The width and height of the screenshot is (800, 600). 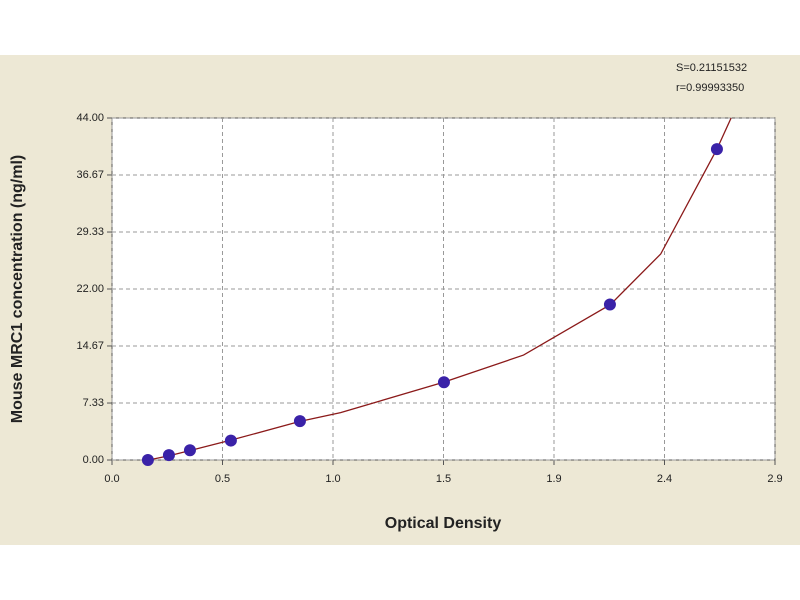 What do you see at coordinates (93, 403) in the screenshot?
I see `y-tick-label: 7.33` at bounding box center [93, 403].